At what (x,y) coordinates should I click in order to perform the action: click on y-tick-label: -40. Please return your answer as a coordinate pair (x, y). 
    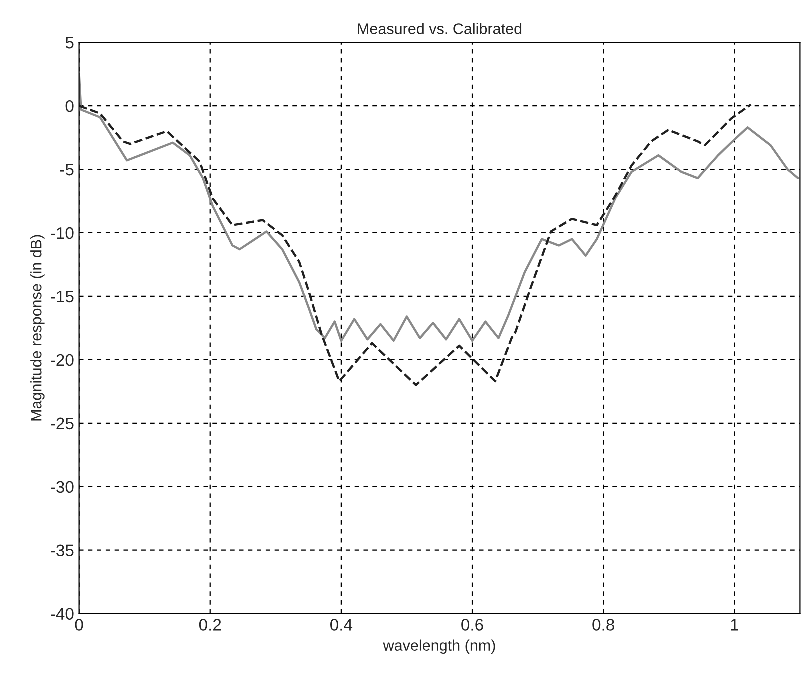
    Looking at the image, I should click on (62, 614).